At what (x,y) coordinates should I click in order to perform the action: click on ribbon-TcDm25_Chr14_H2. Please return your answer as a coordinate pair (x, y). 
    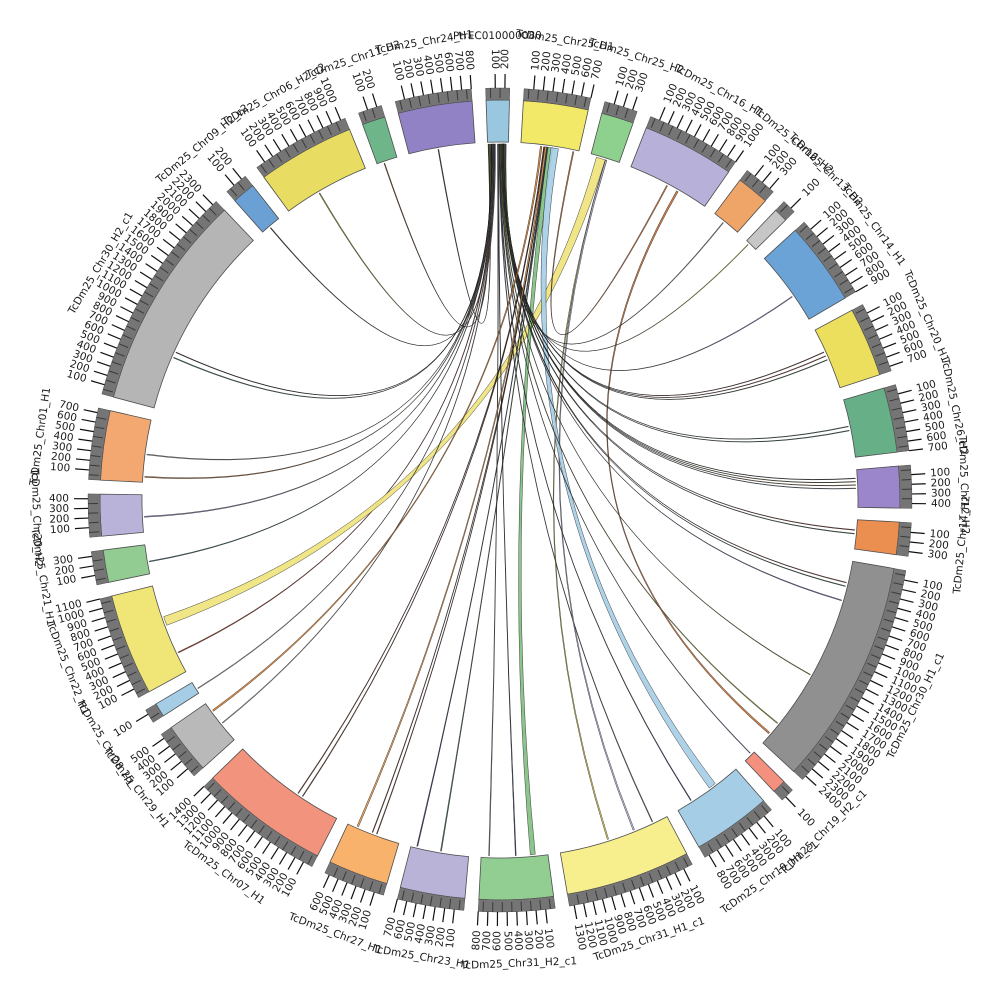
    Looking at the image, I should click on (678, 337).